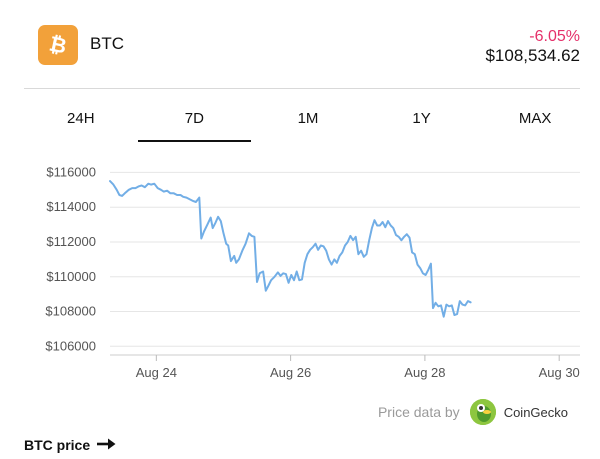 This screenshot has width=600, height=459. Describe the element at coordinates (81, 118) in the screenshot. I see `tab-24h: 24H` at that location.